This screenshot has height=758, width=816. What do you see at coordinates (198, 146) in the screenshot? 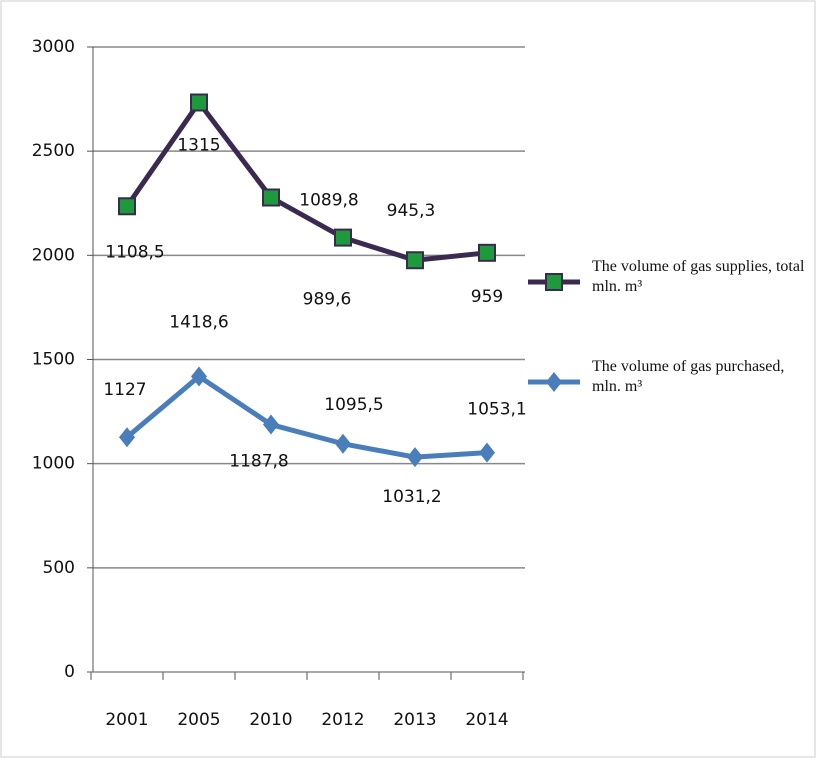
I see `data-label: 1315` at bounding box center [198, 146].